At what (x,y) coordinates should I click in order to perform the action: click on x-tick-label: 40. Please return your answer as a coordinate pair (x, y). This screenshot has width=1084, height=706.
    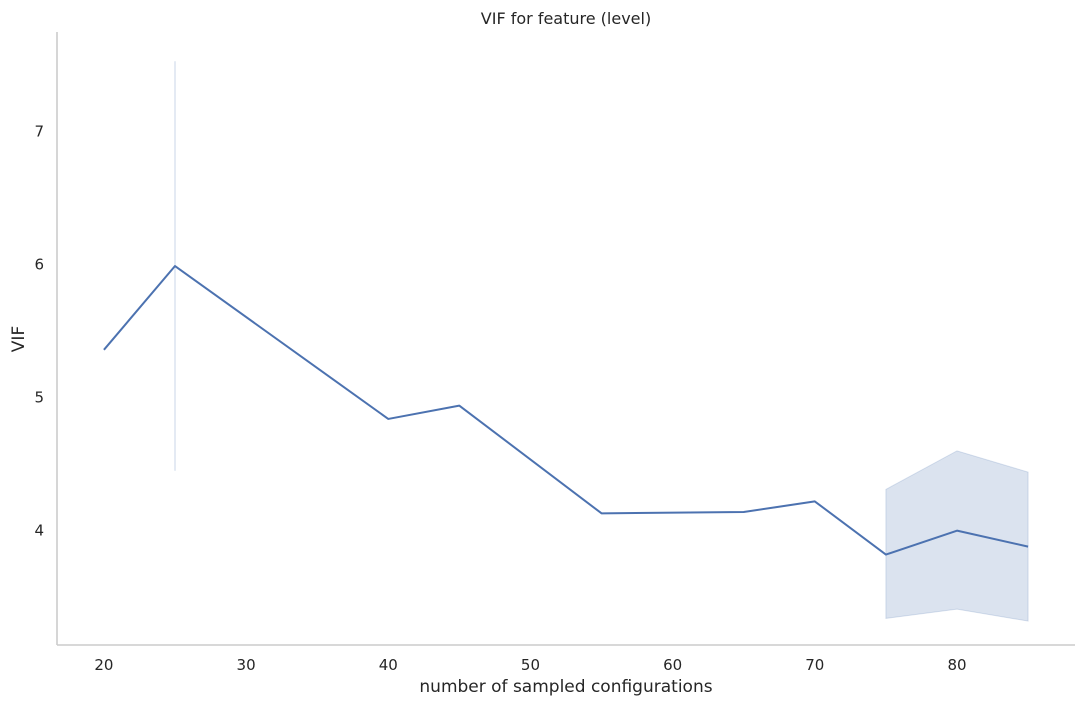
    Looking at the image, I should click on (388, 665).